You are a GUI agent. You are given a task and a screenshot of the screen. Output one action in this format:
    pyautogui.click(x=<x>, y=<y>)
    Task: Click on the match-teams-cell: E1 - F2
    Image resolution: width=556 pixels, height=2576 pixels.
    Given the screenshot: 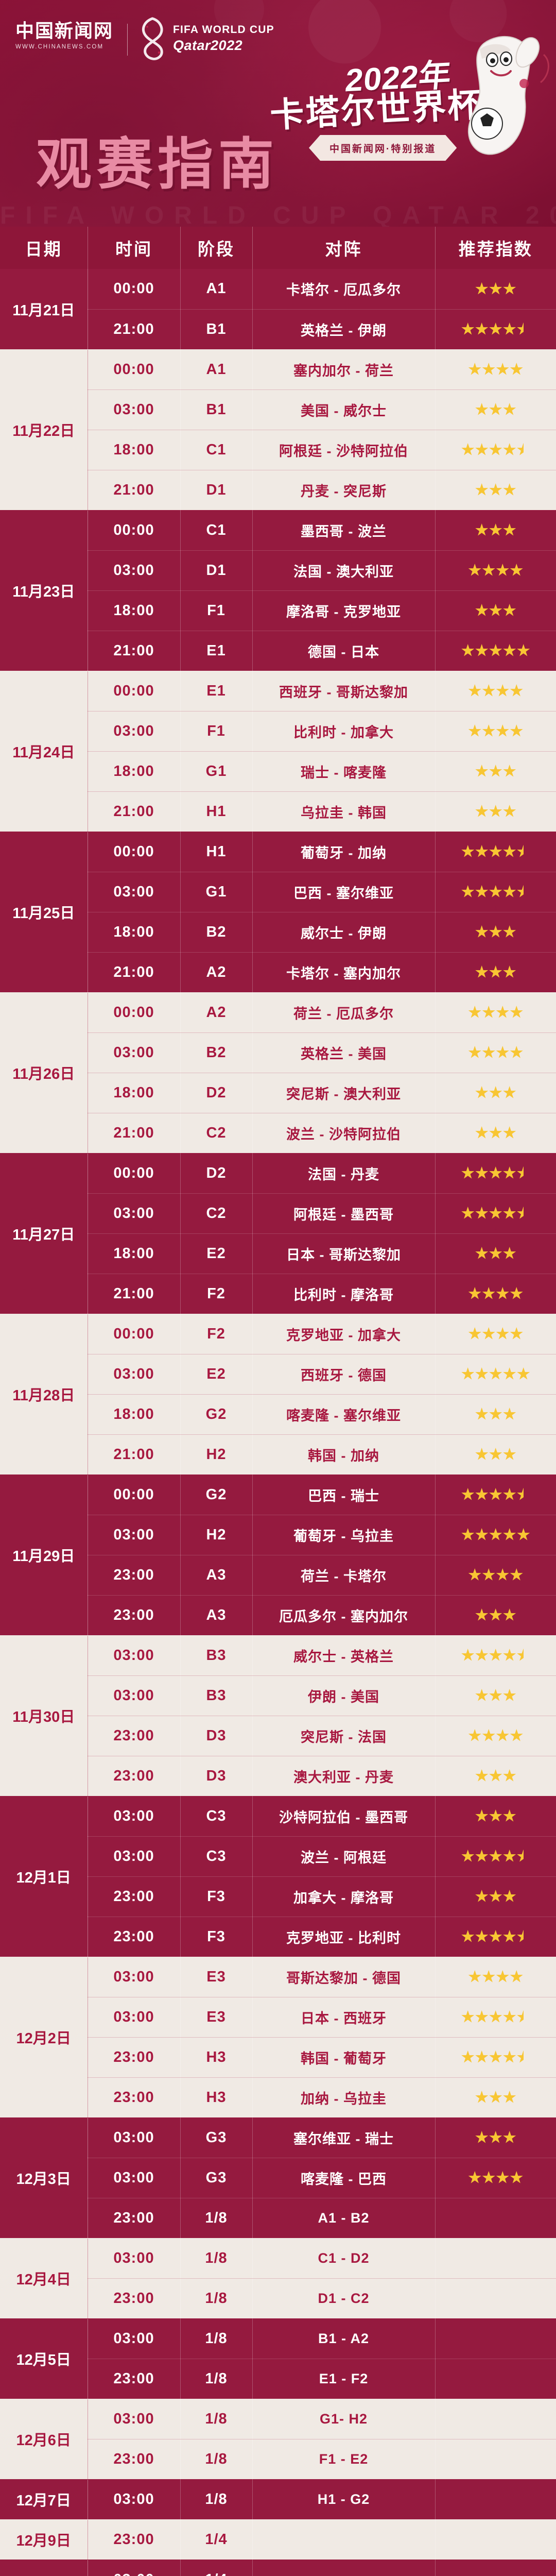 What is the action you would take?
    pyautogui.click(x=344, y=2379)
    